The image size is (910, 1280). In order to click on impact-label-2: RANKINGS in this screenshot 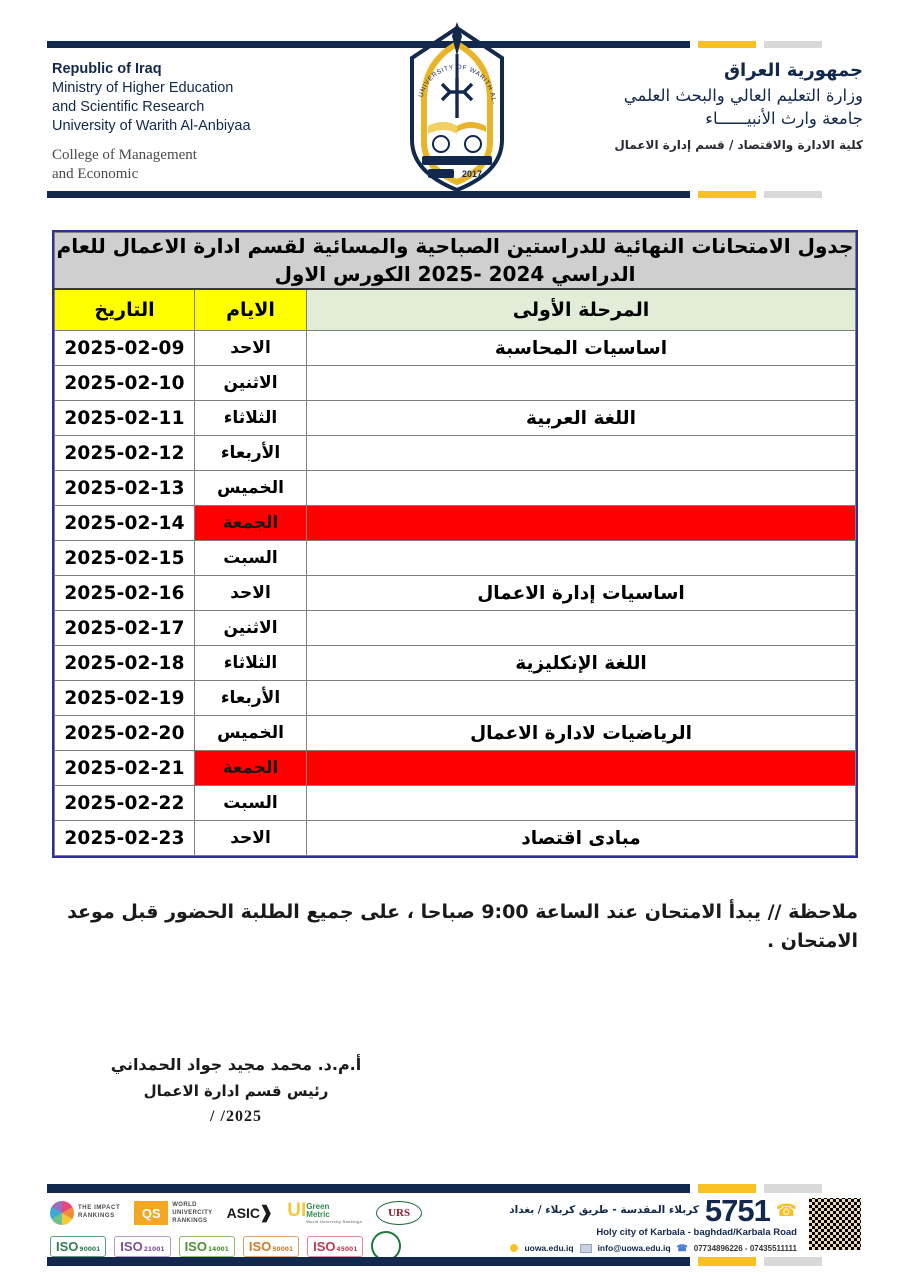, I will do `click(96, 1216)`.